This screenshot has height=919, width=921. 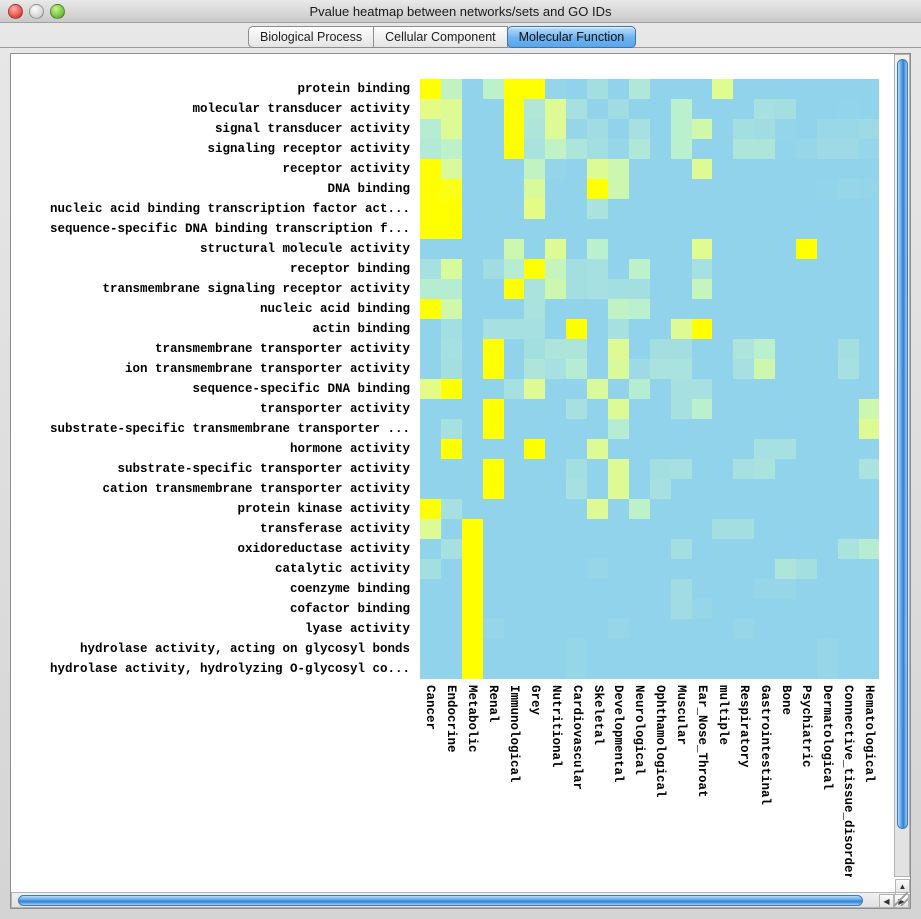 I want to click on tab-molecular-function: Molecular Function, so click(x=571, y=37).